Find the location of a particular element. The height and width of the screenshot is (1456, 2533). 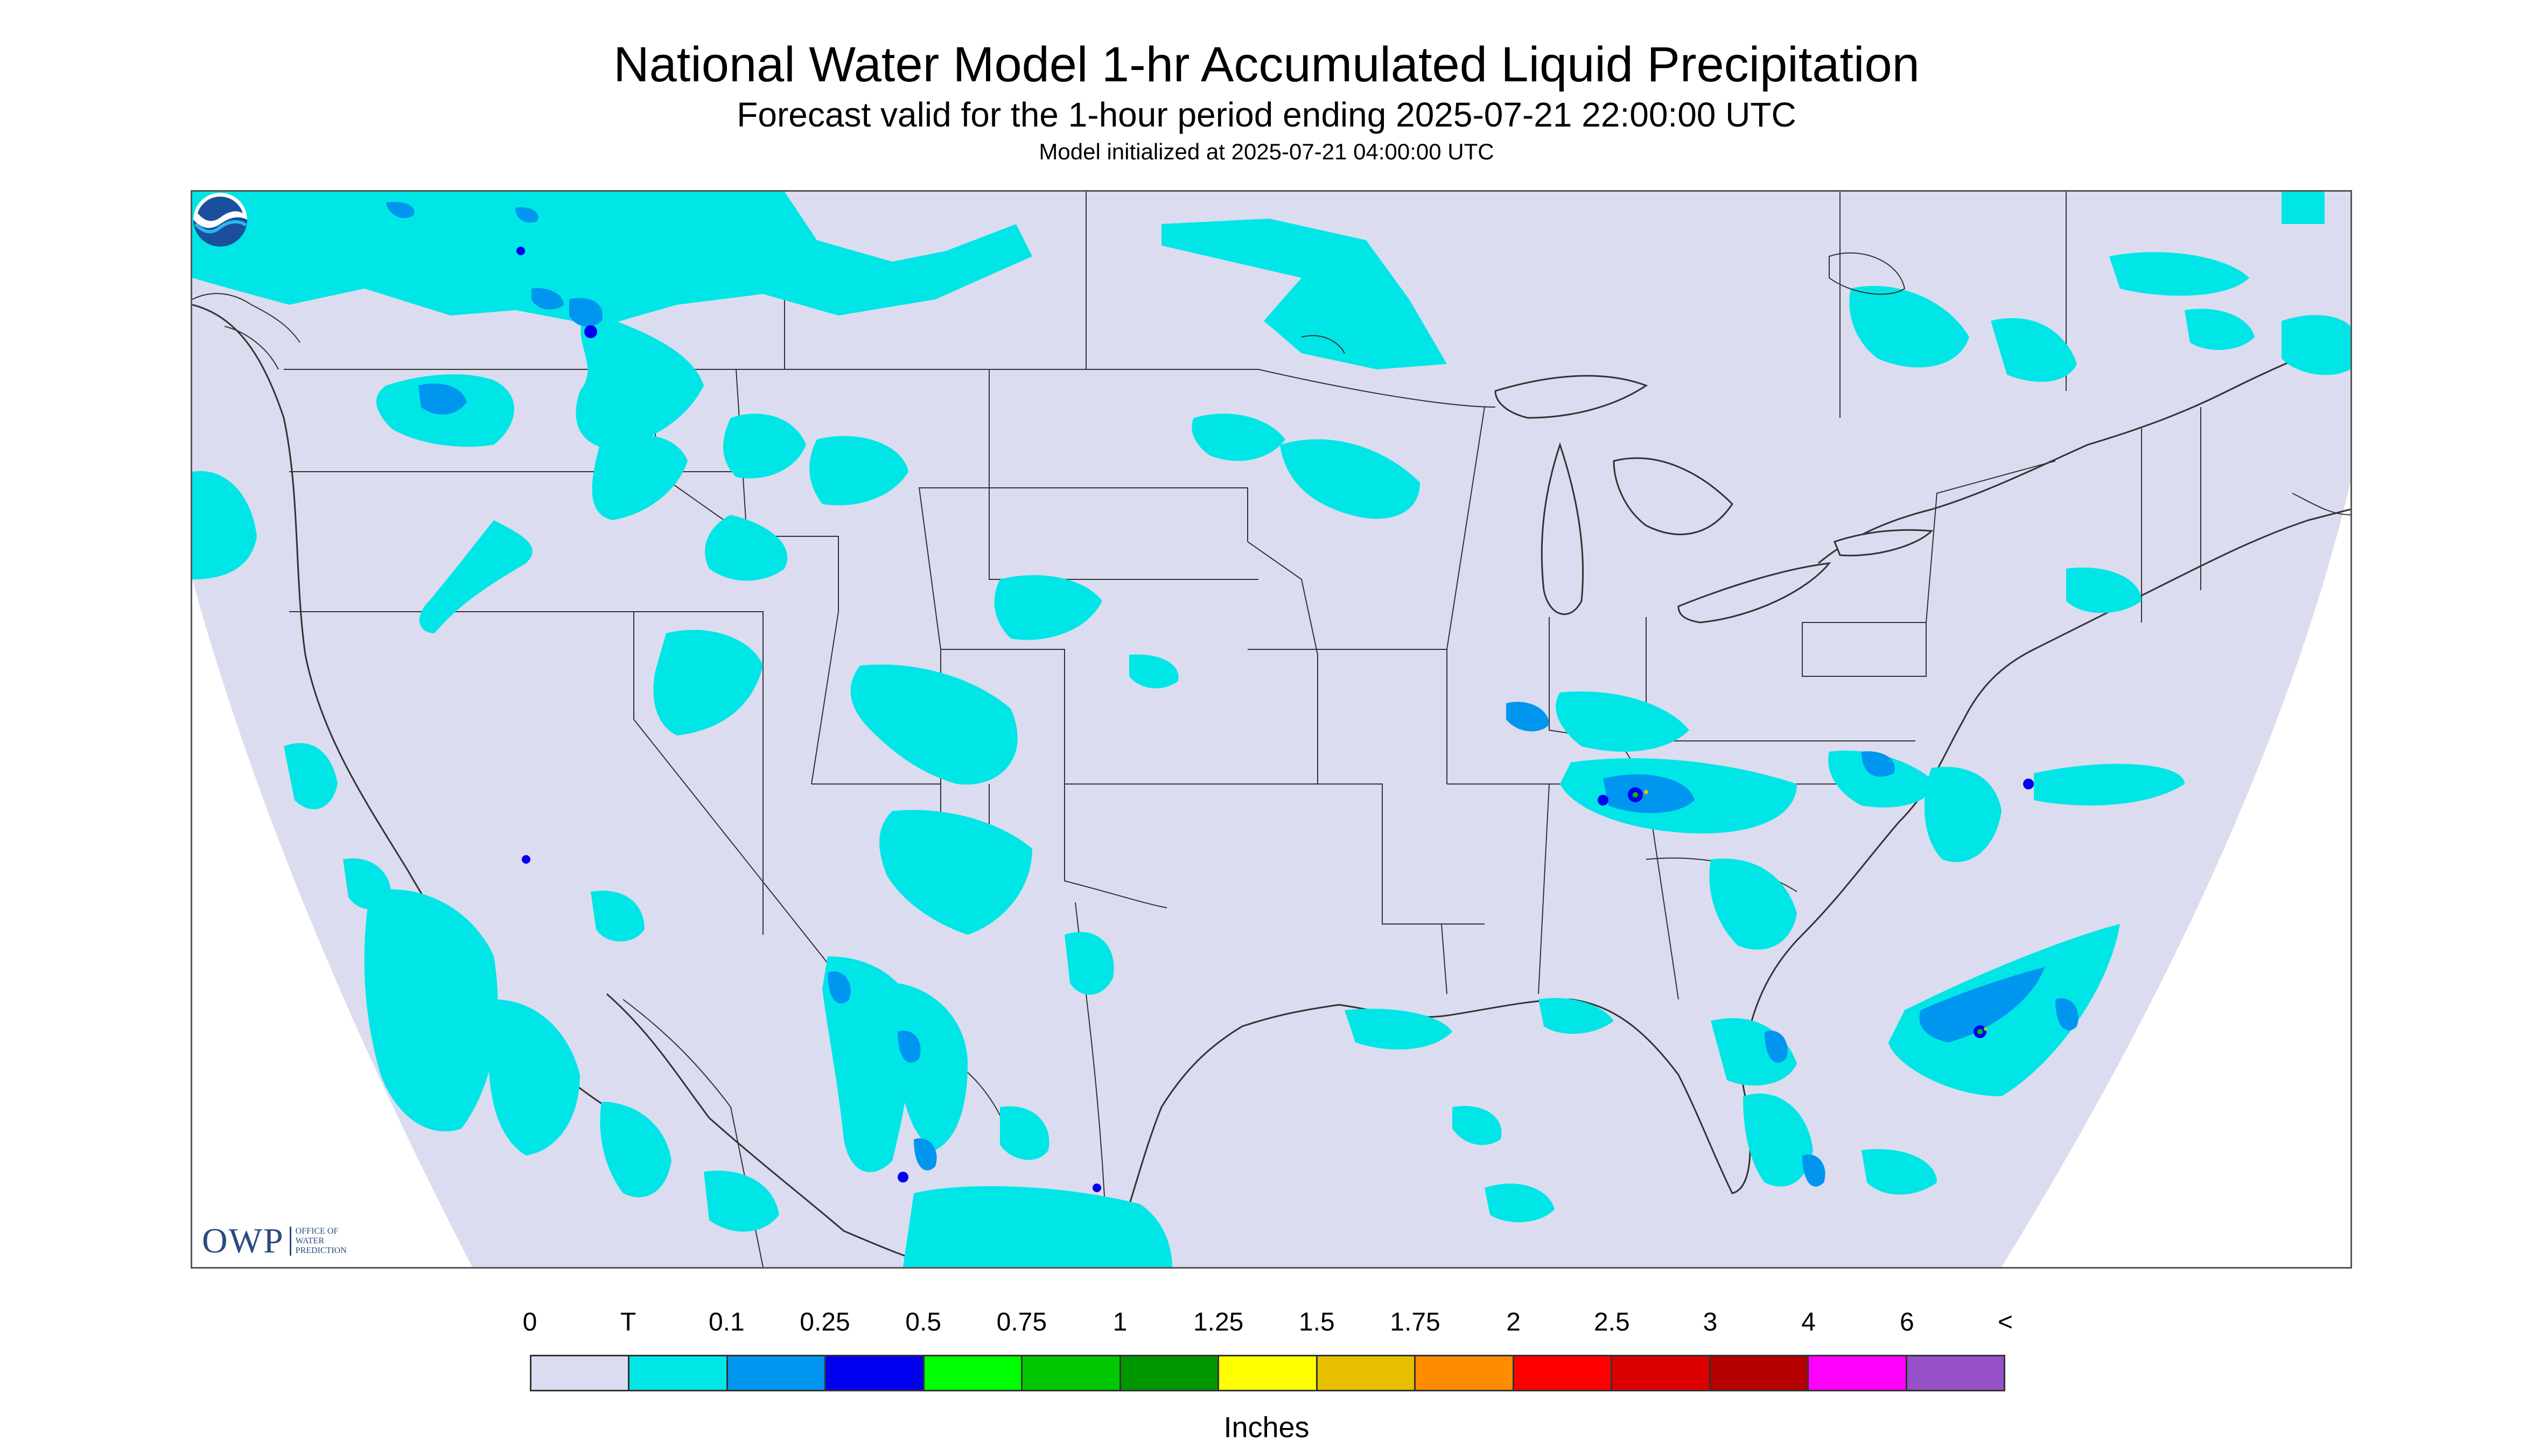

legend-tick-label: 1.5 is located at coordinates (1316, 1322).